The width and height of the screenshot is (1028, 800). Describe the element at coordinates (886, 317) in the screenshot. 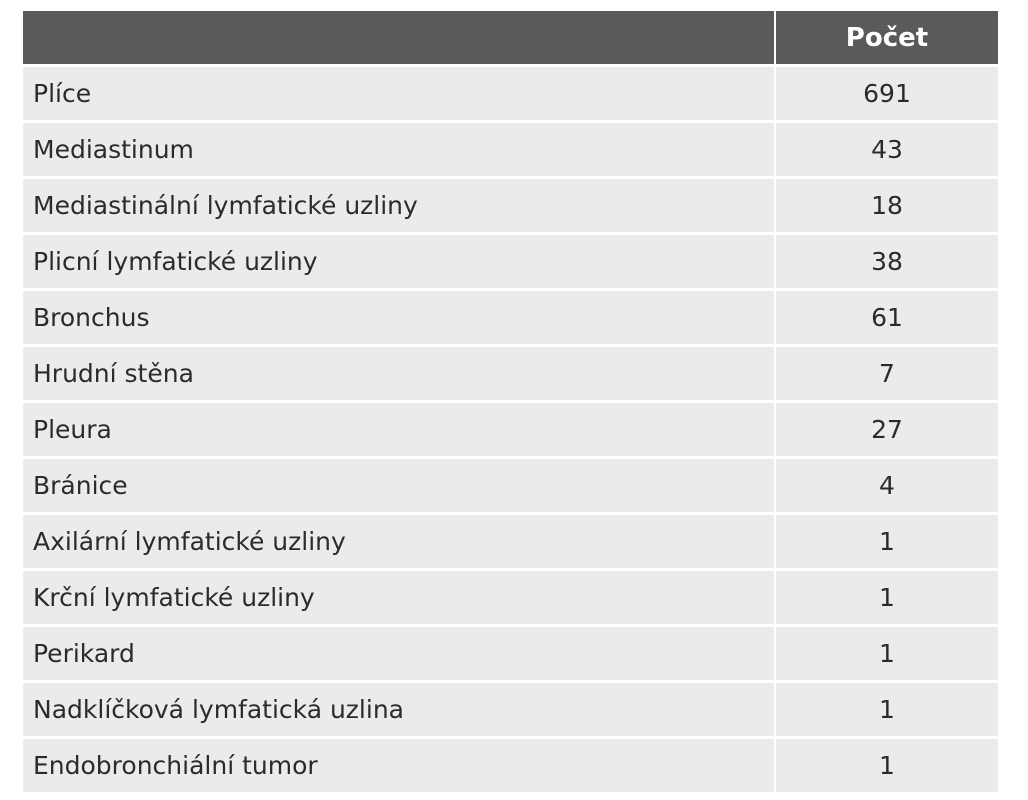

I see `row-value: 61` at that location.